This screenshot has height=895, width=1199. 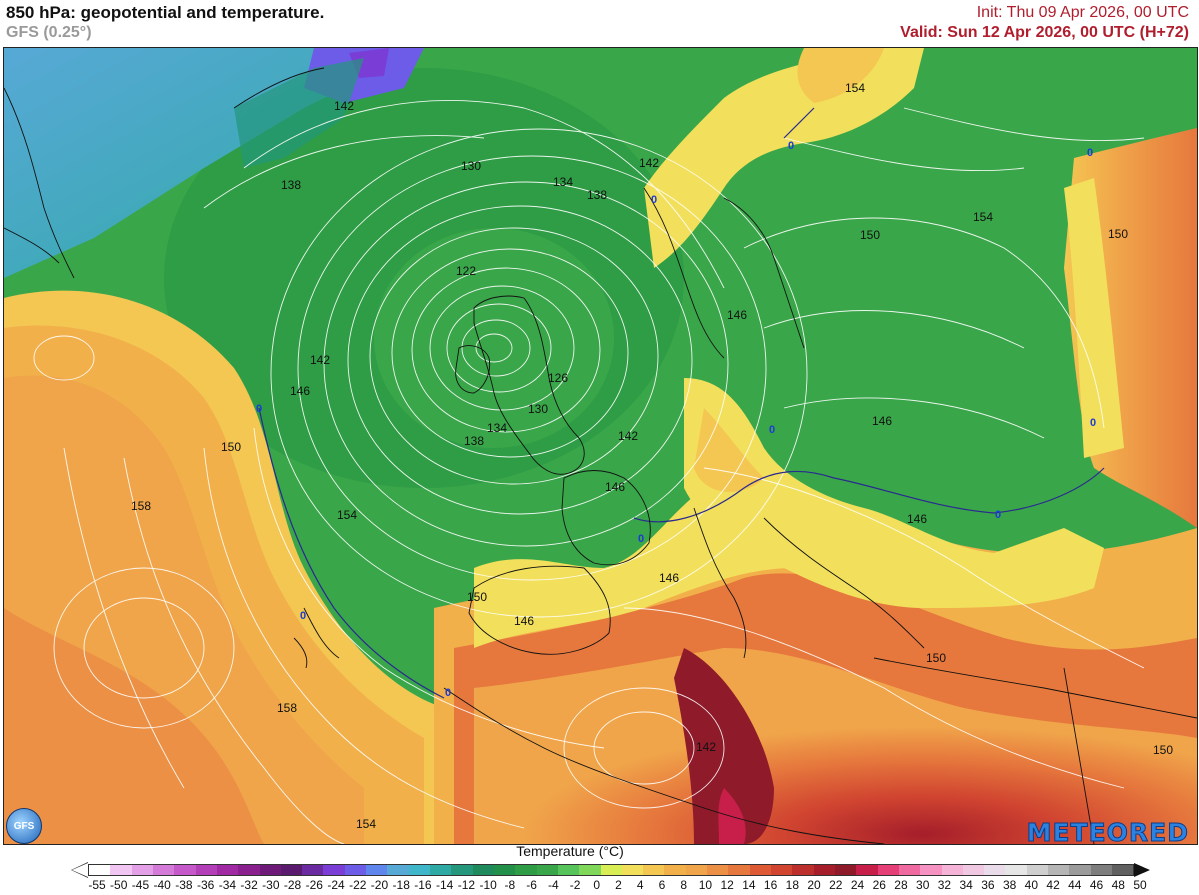 What do you see at coordinates (444, 885) in the screenshot?
I see `legend-tick-label: -14` at bounding box center [444, 885].